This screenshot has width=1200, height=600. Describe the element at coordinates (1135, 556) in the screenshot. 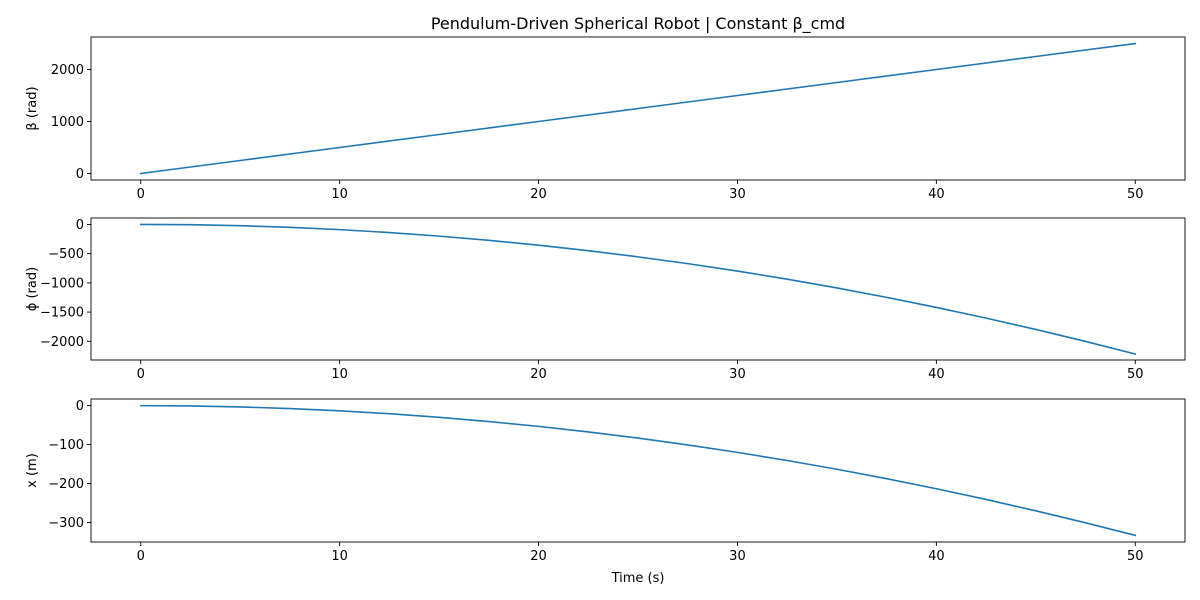

I see `x-tick-label-x-50: 50` at that location.